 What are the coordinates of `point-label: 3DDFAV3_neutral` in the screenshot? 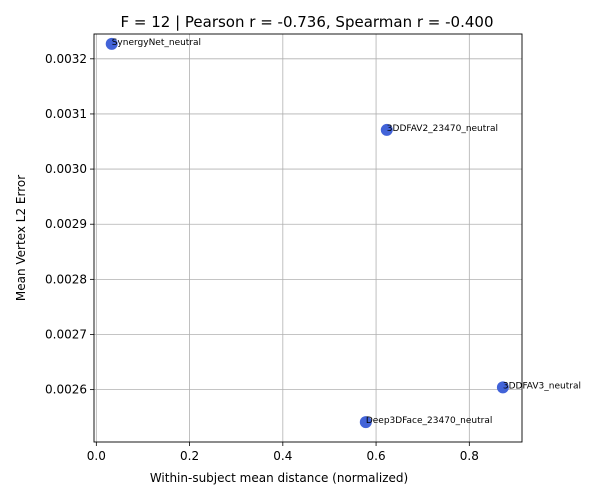 It's located at (542, 386).